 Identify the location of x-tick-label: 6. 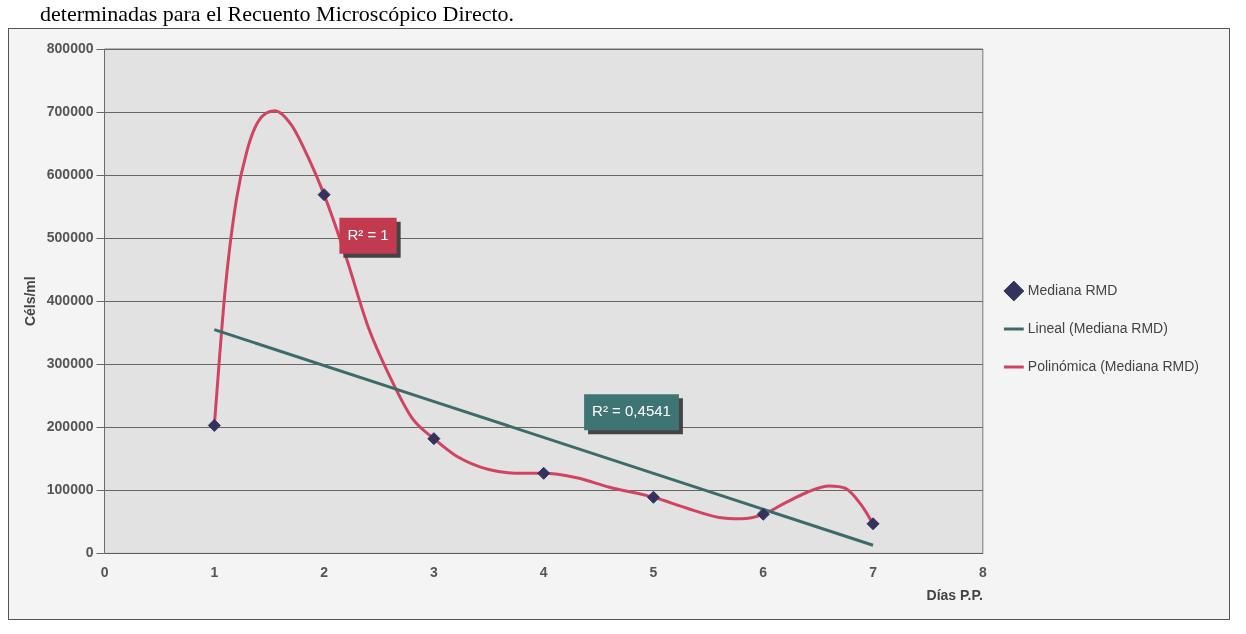
(763, 571).